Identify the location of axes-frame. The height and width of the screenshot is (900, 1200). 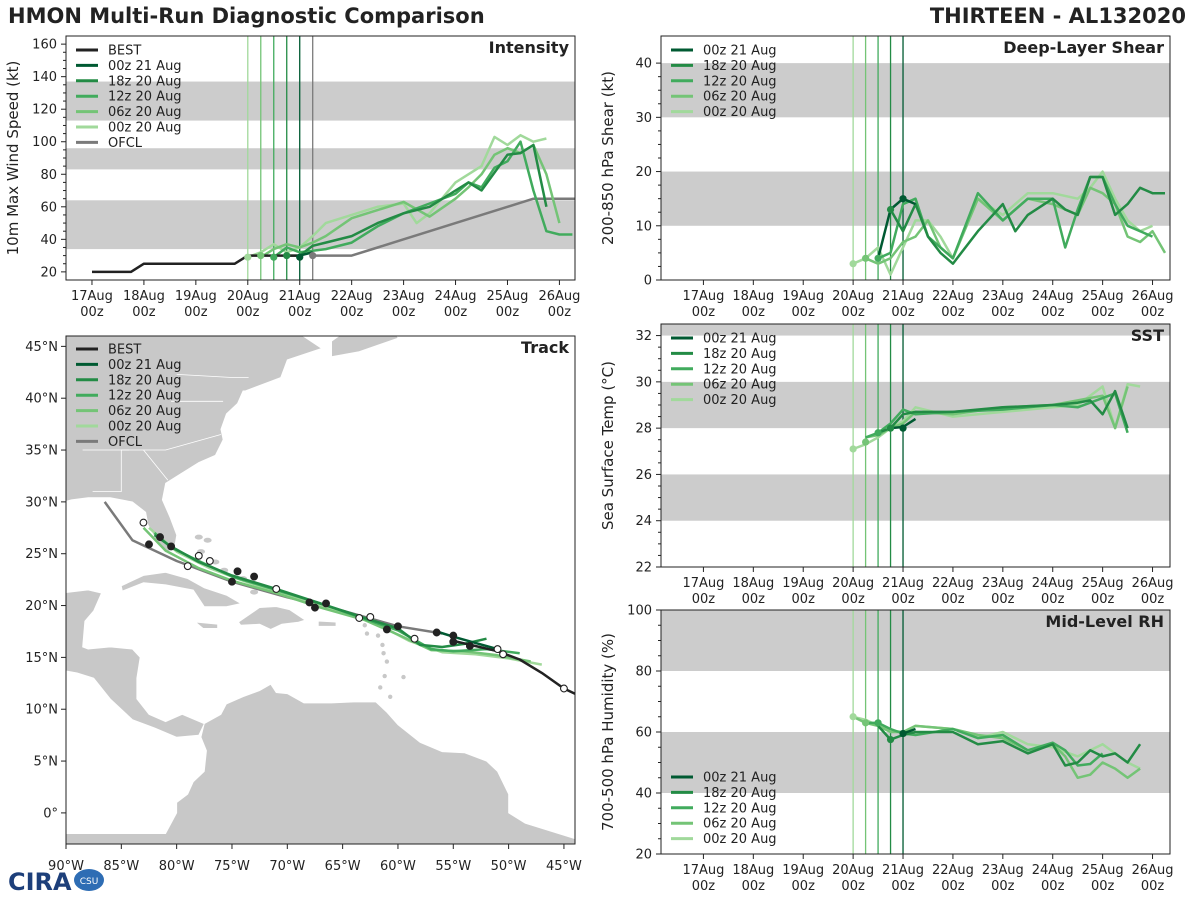
(915, 445).